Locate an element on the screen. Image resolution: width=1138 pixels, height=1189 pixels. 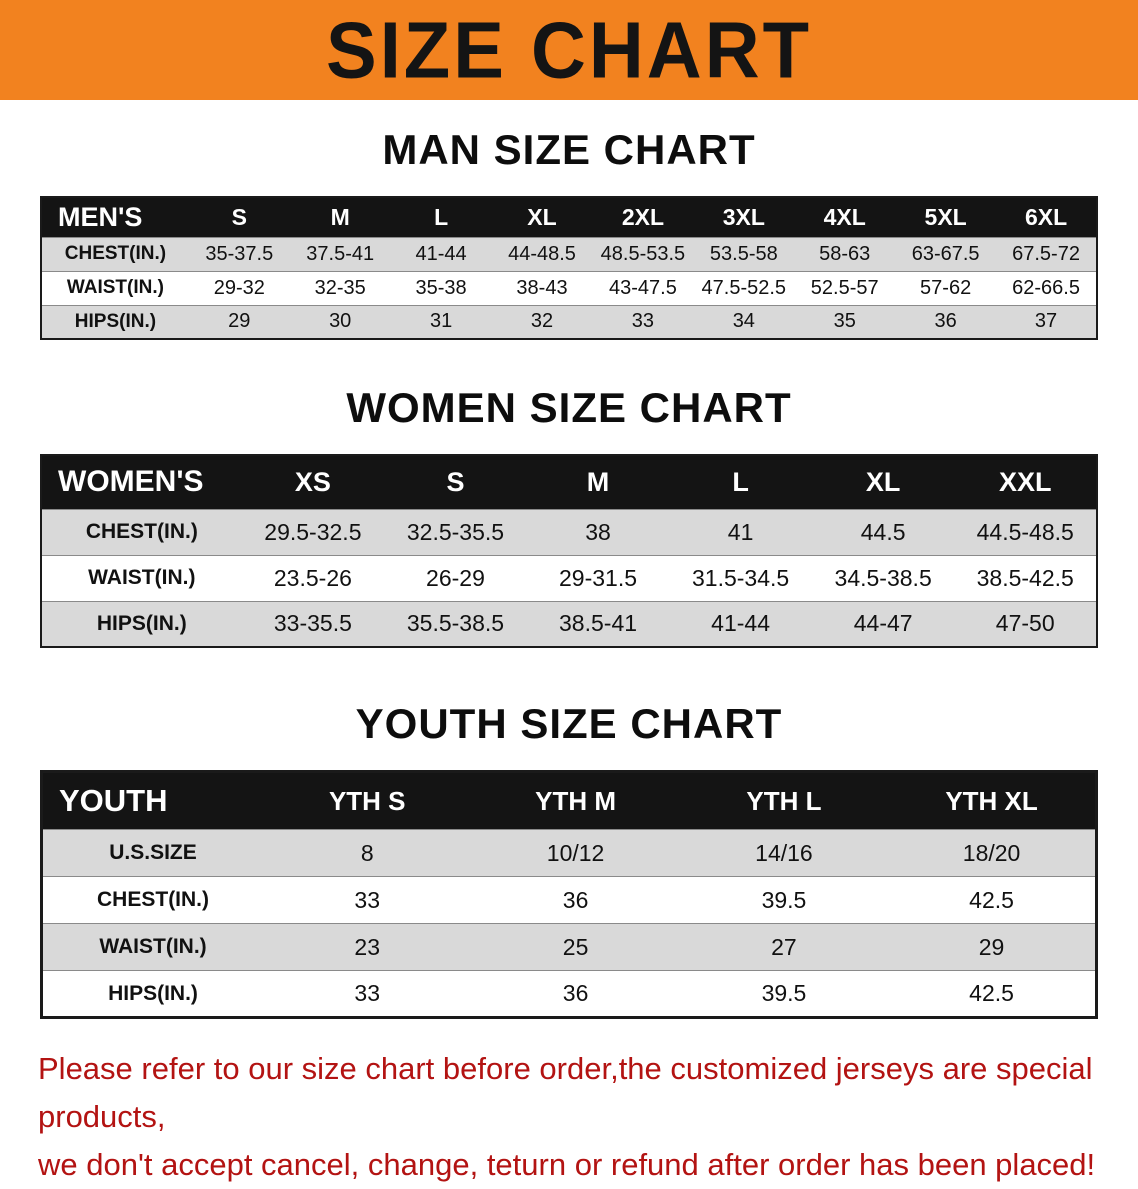
table-cell: 27 is located at coordinates (784, 947).